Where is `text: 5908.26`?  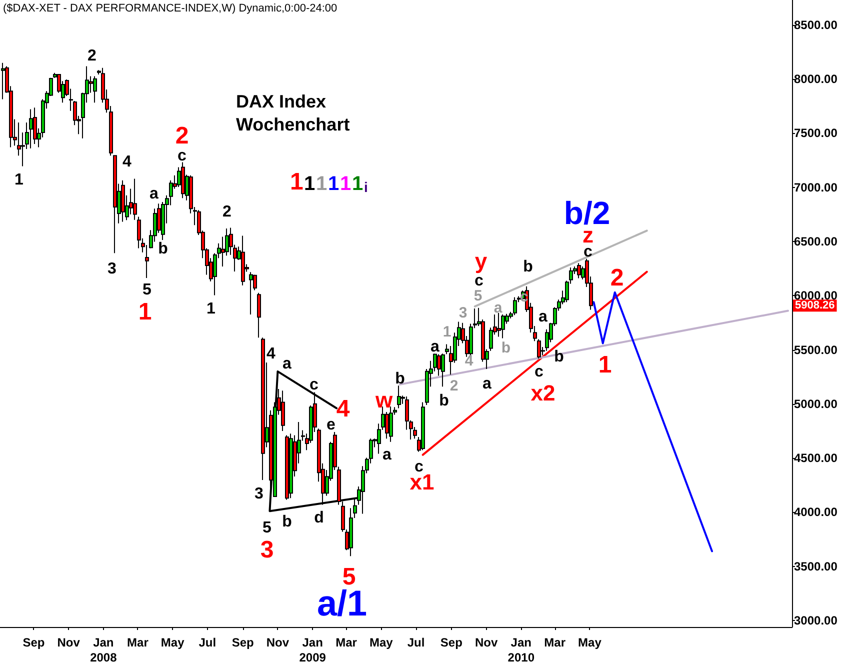 text: 5908.26 is located at coordinates (815, 306).